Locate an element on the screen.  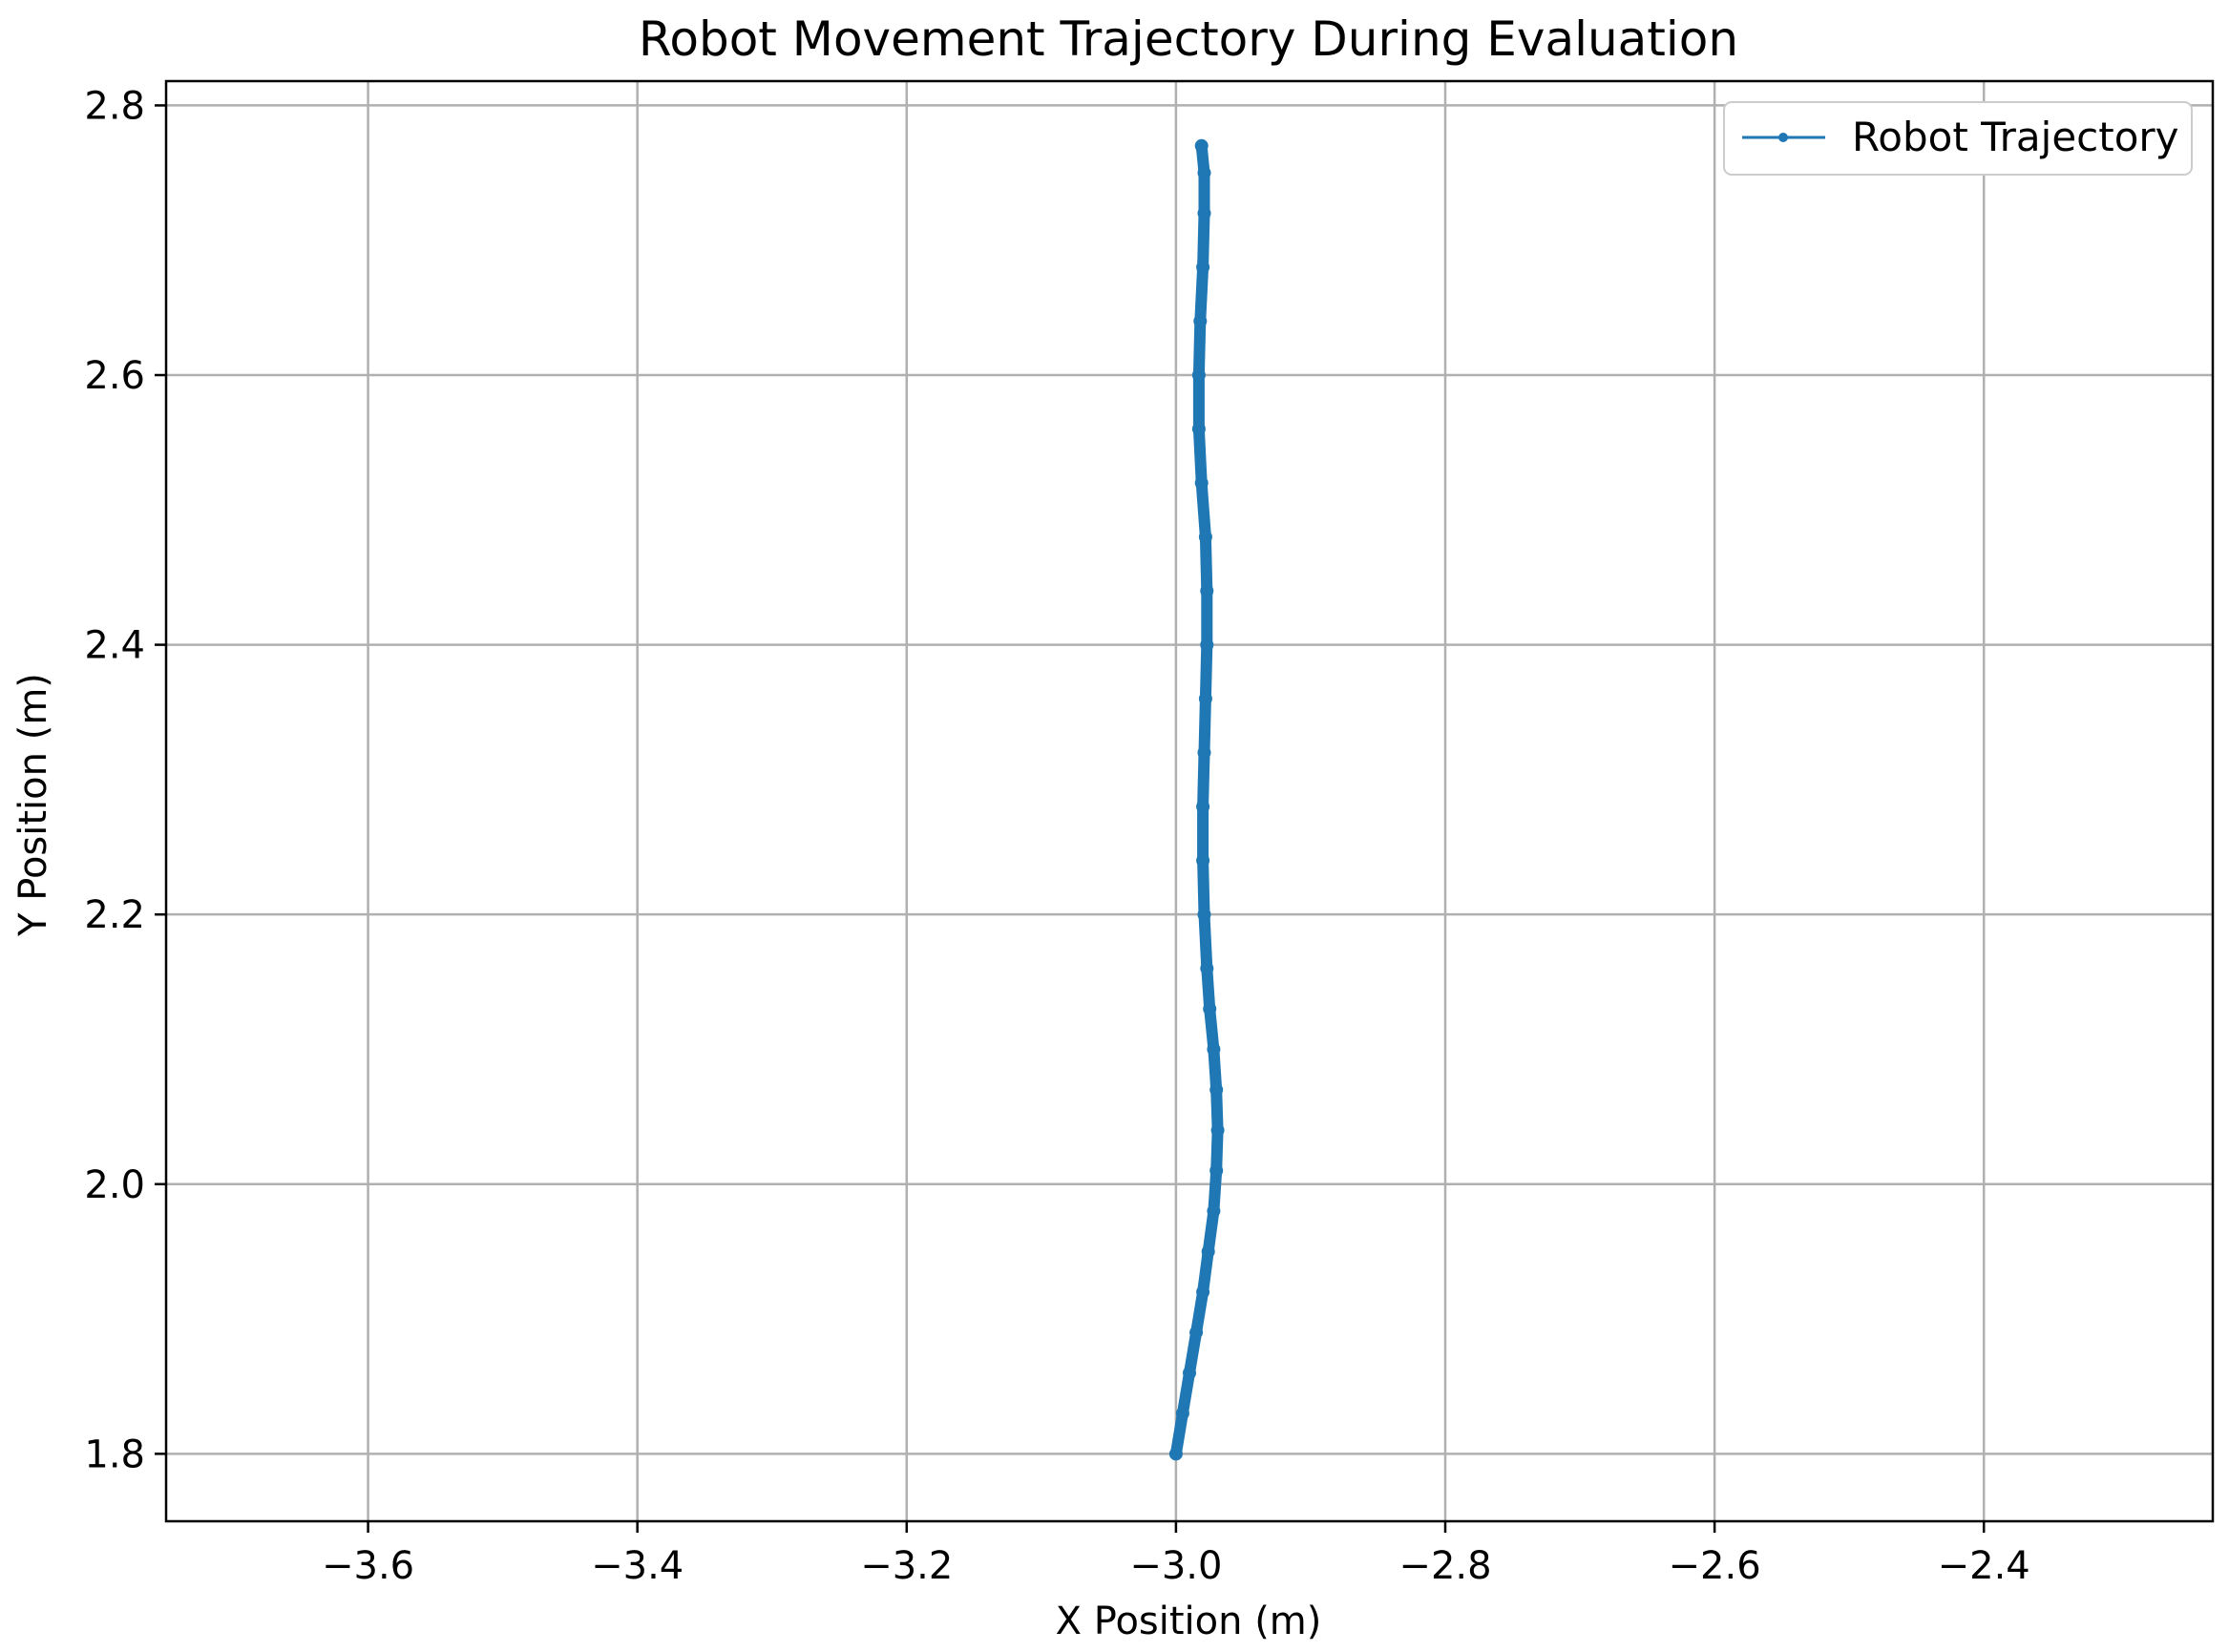
trajectory-line is located at coordinates (1196, 799).